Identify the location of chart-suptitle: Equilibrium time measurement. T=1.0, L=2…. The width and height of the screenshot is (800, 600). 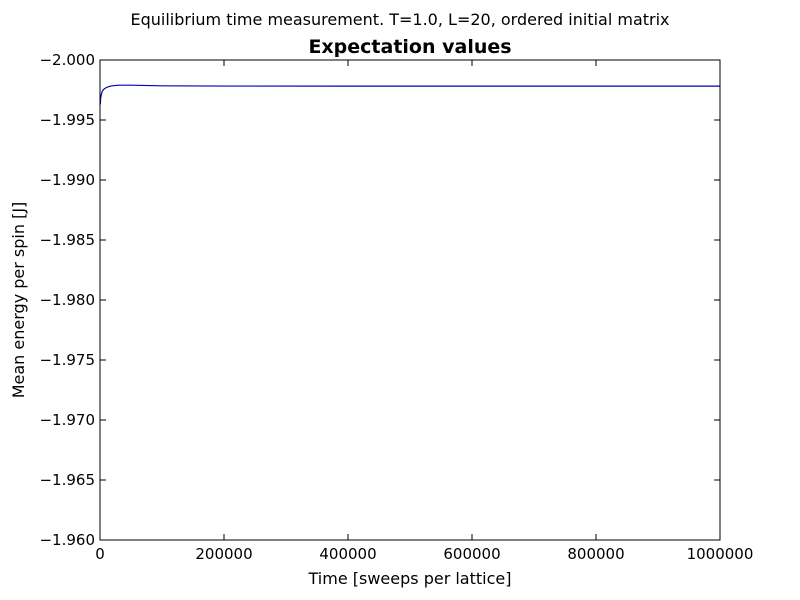
(399, 19).